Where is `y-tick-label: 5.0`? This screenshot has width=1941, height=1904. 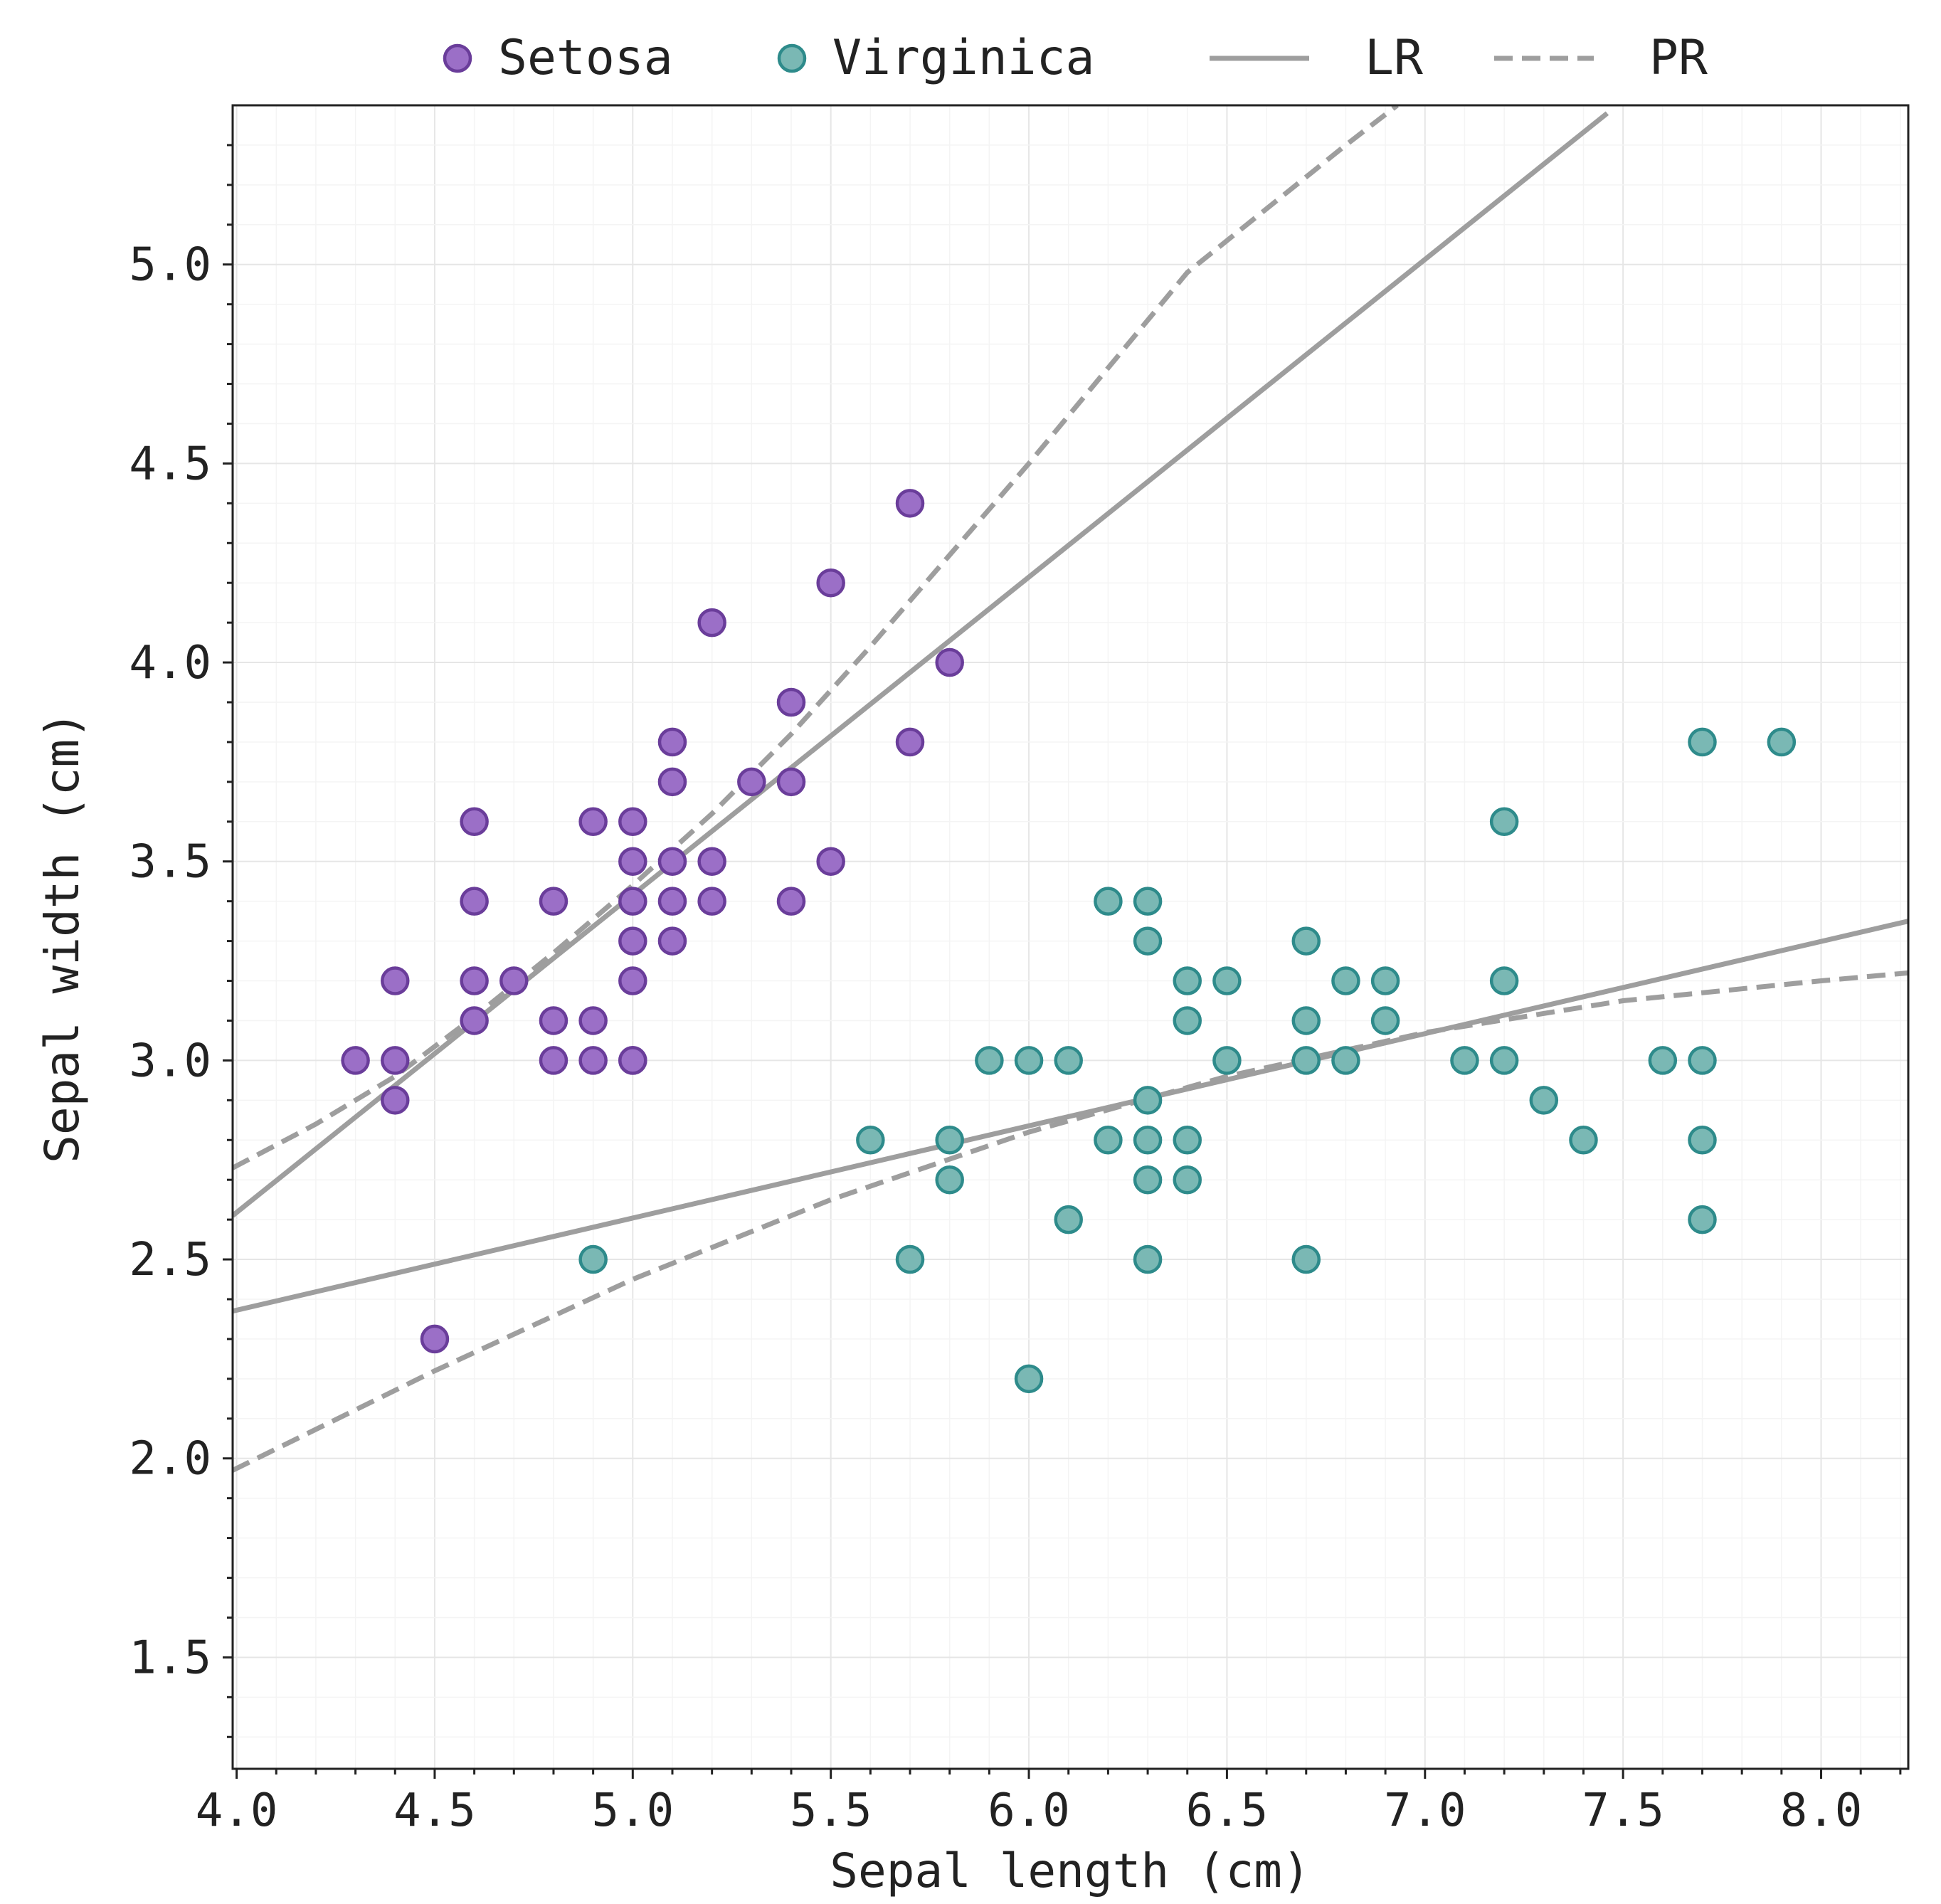
y-tick-label: 5.0 is located at coordinates (170, 265).